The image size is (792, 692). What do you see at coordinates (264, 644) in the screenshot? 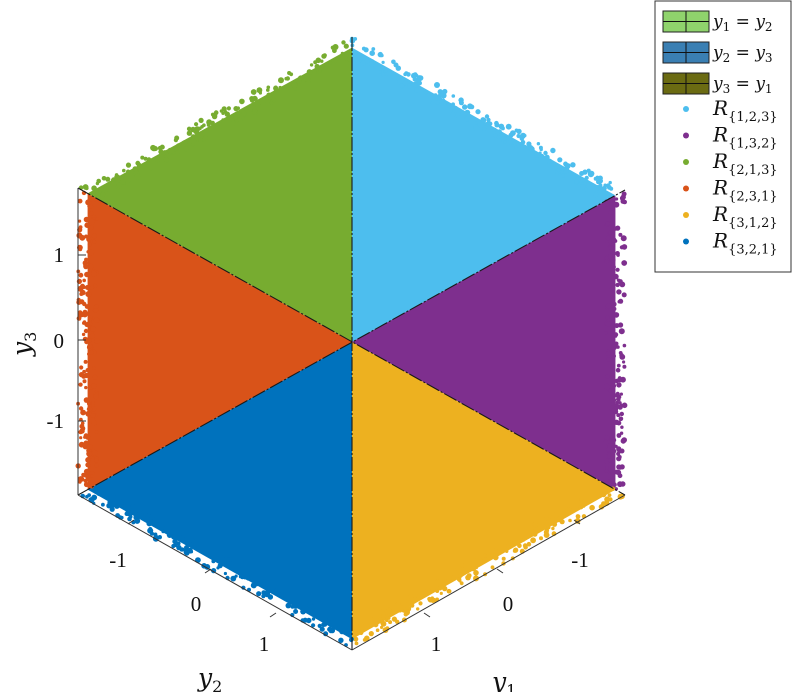
I see `y2-tick-label: 1` at bounding box center [264, 644].